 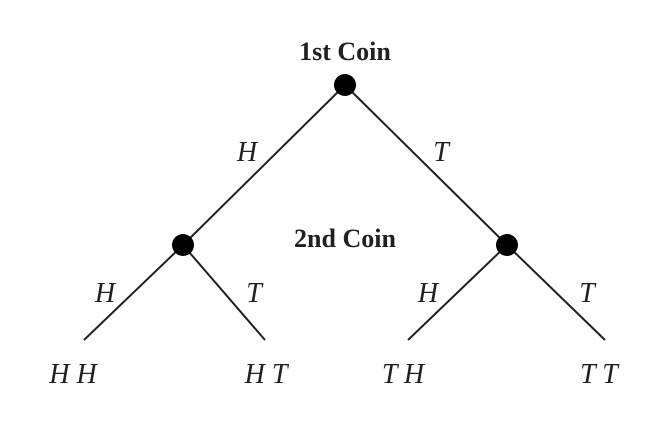 What do you see at coordinates (183, 245) in the screenshot?
I see `left-node` at bounding box center [183, 245].